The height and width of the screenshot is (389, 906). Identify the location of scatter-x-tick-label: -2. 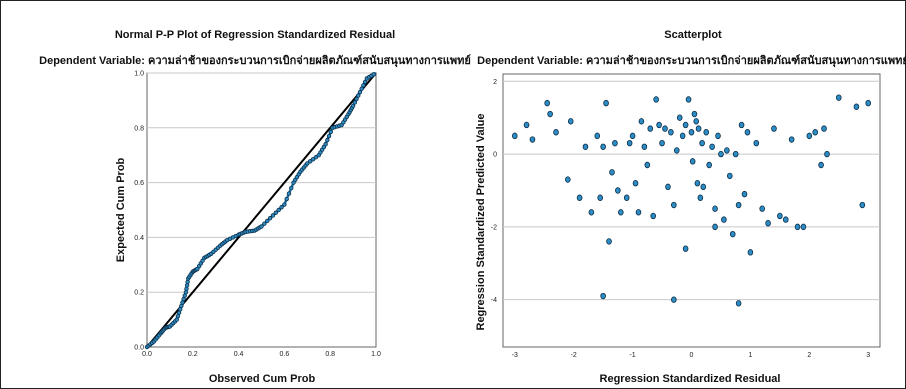
(574, 355).